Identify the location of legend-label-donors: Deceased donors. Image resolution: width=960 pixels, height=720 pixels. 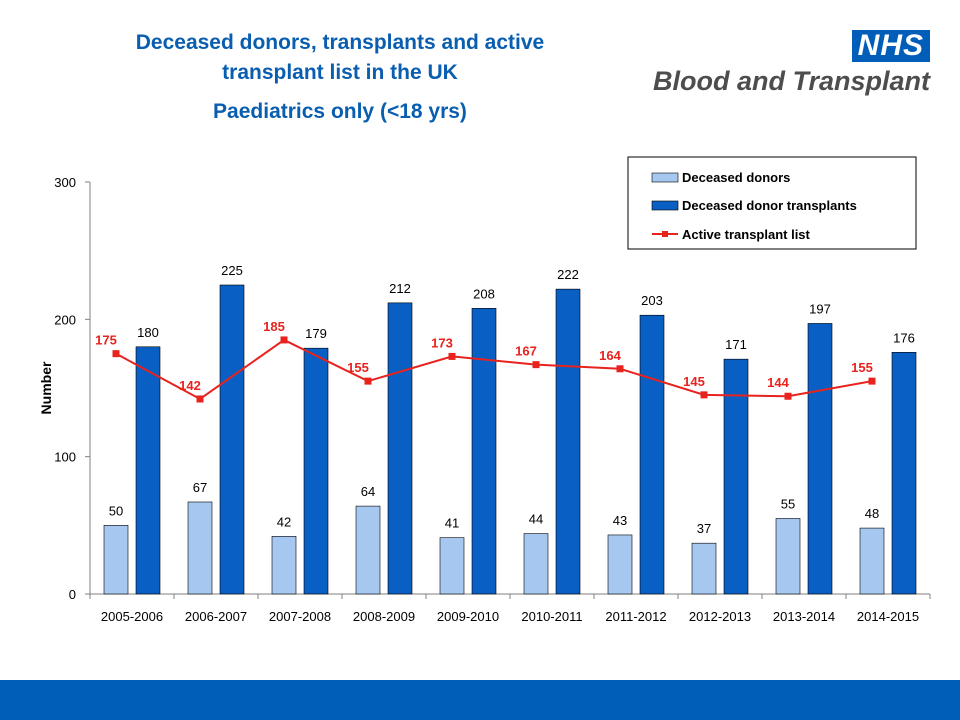
(736, 177).